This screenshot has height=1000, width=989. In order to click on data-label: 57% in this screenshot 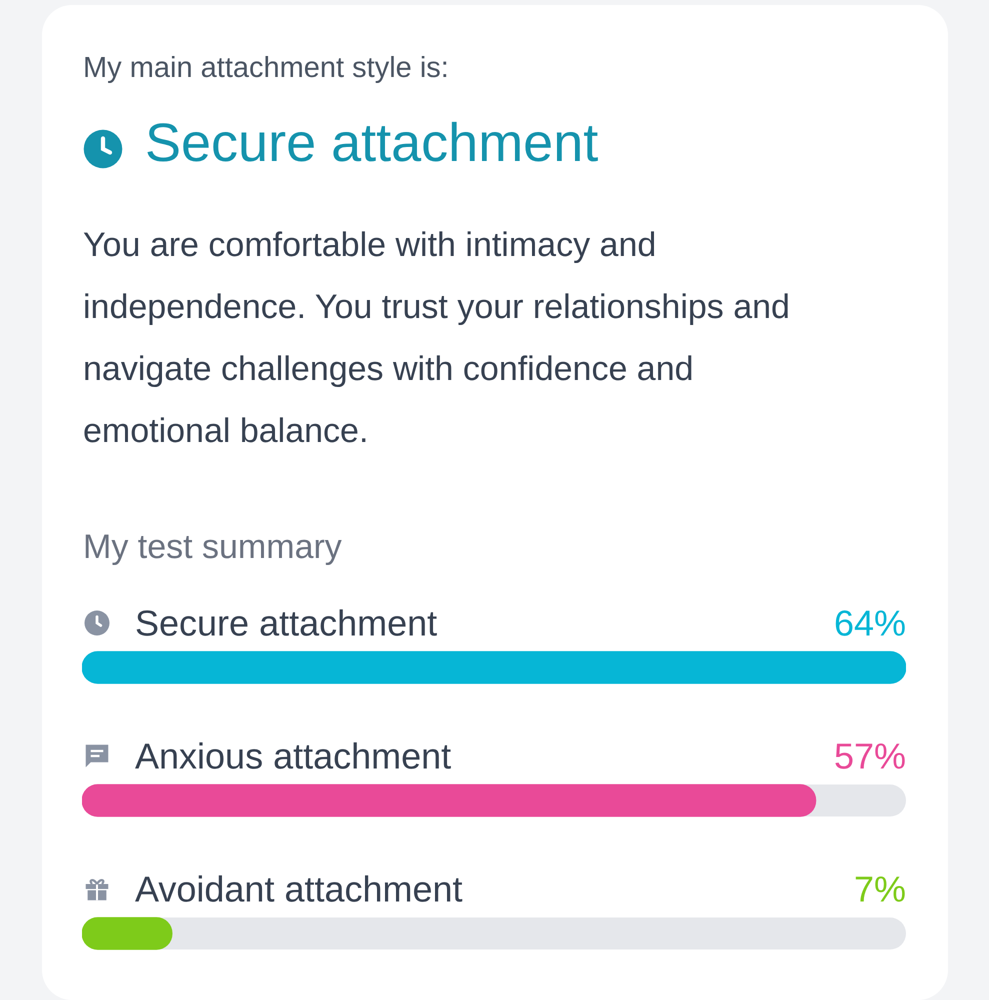, I will do `click(870, 756)`.